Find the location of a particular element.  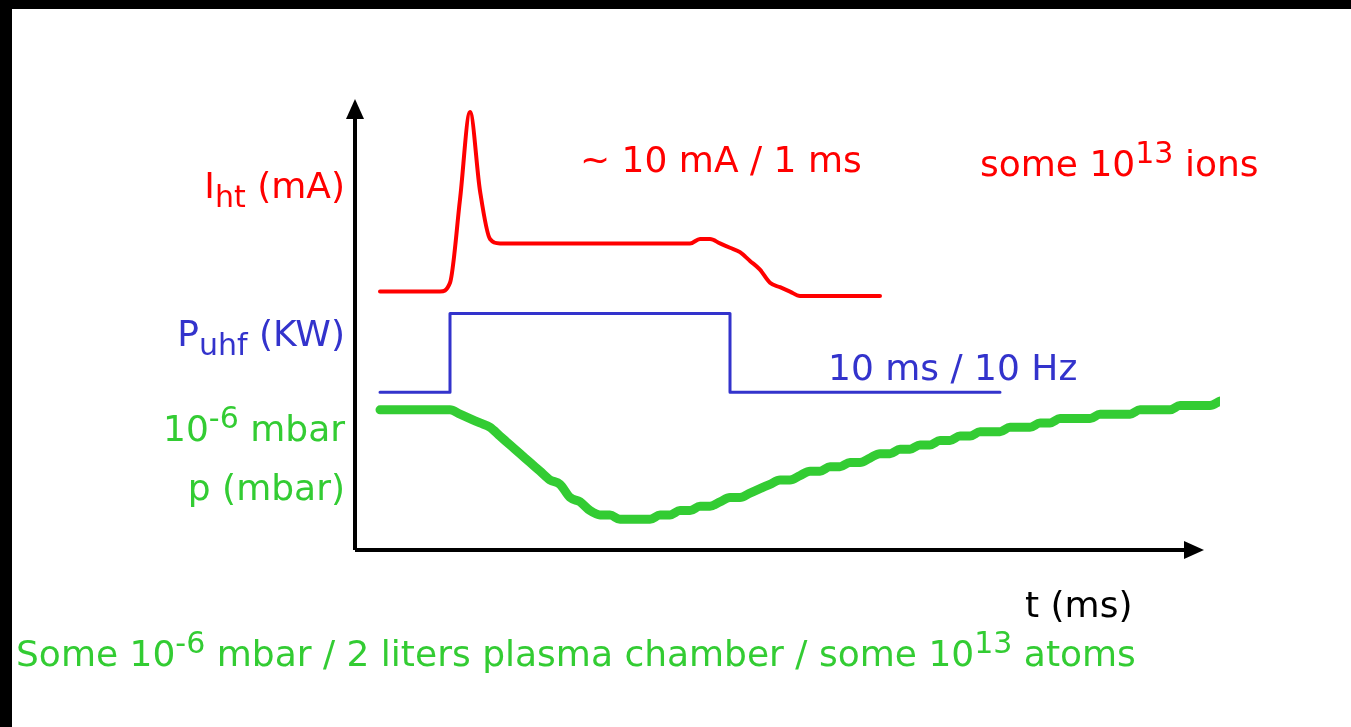

x-axis-title: t (ms) is located at coordinates (1079, 604).